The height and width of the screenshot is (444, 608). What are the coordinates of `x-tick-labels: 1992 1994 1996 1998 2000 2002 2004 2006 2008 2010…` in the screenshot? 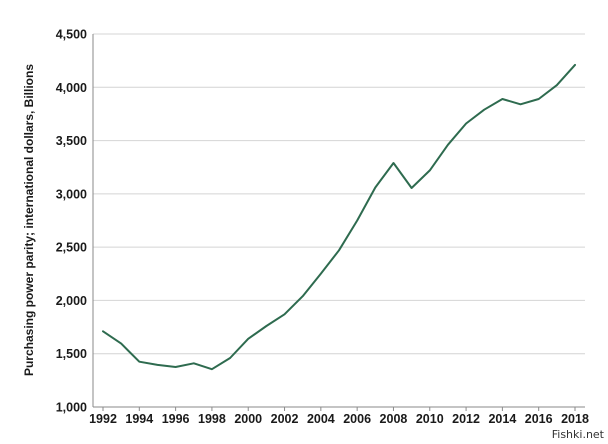 It's located at (339, 419).